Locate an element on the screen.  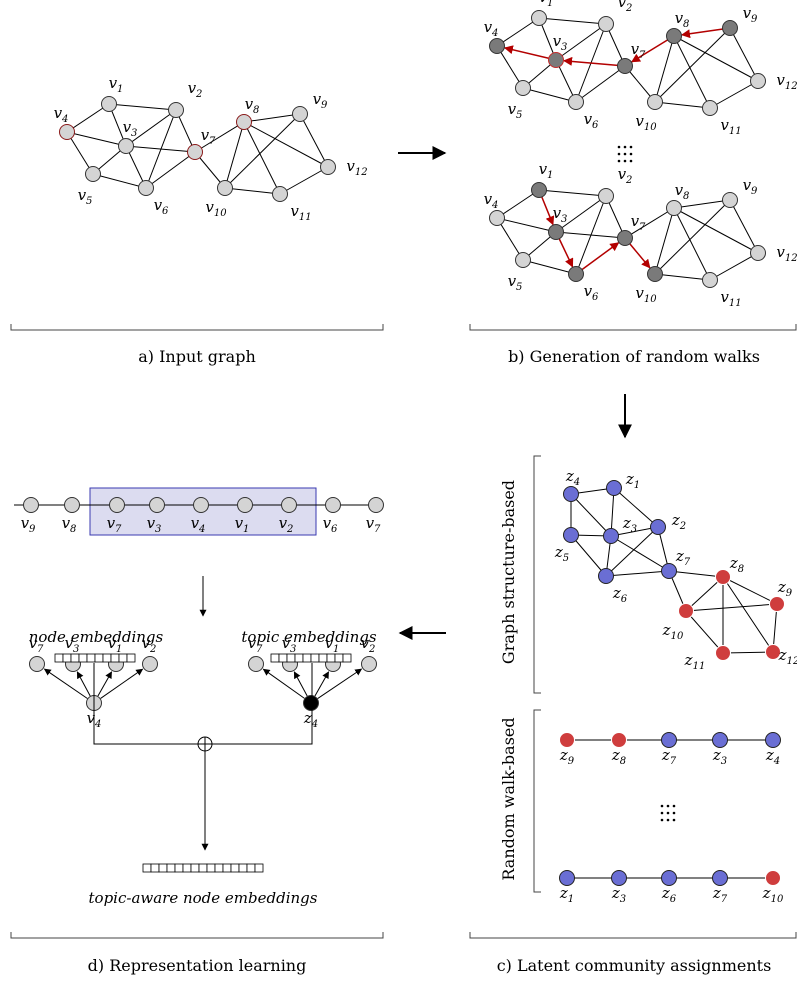
walk-based-title: Random walk-based is located at coordinates (508, 798).